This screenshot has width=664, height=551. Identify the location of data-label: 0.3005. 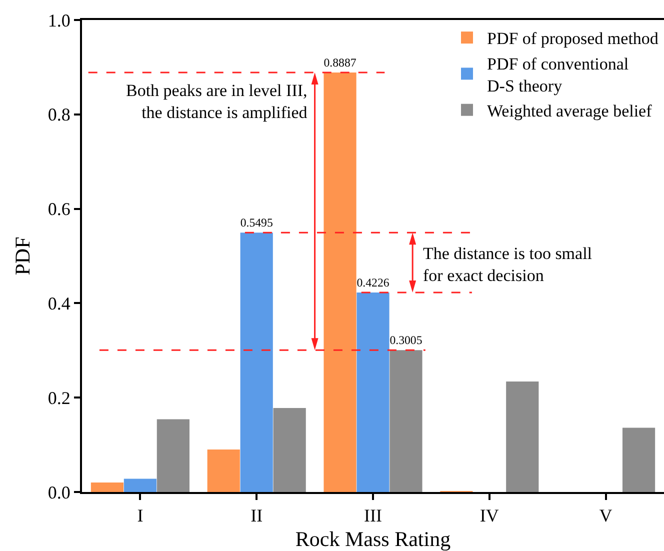
(406, 340).